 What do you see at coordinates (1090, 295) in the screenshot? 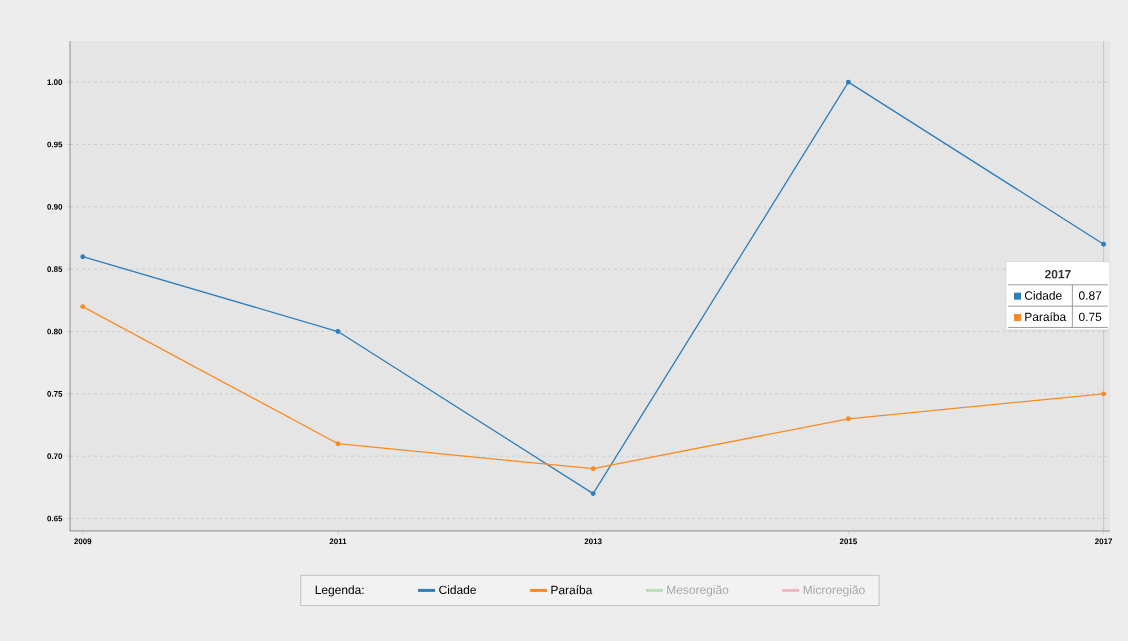
I see `annotation: 0.87` at bounding box center [1090, 295].